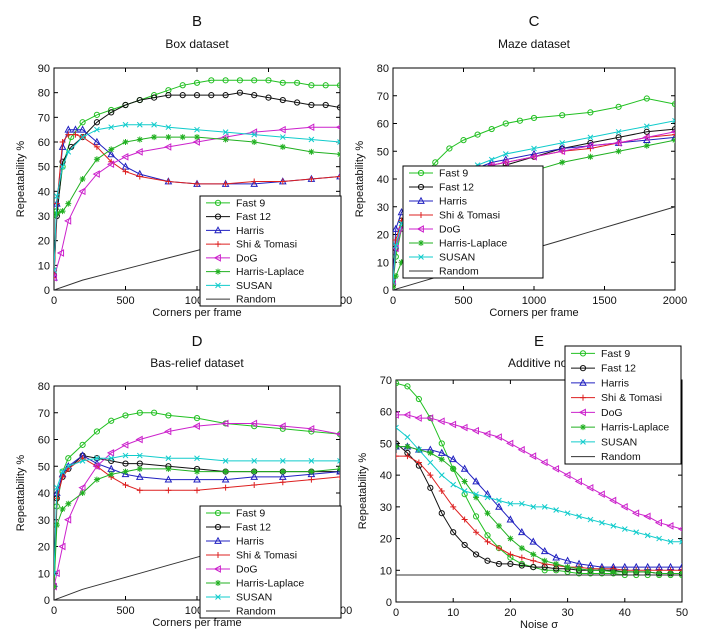 This screenshot has width=704, height=642. What do you see at coordinates (266, 245) in the screenshot?
I see `legend-label-shi-and-tomasi: Shi & Tomasi` at bounding box center [266, 245].